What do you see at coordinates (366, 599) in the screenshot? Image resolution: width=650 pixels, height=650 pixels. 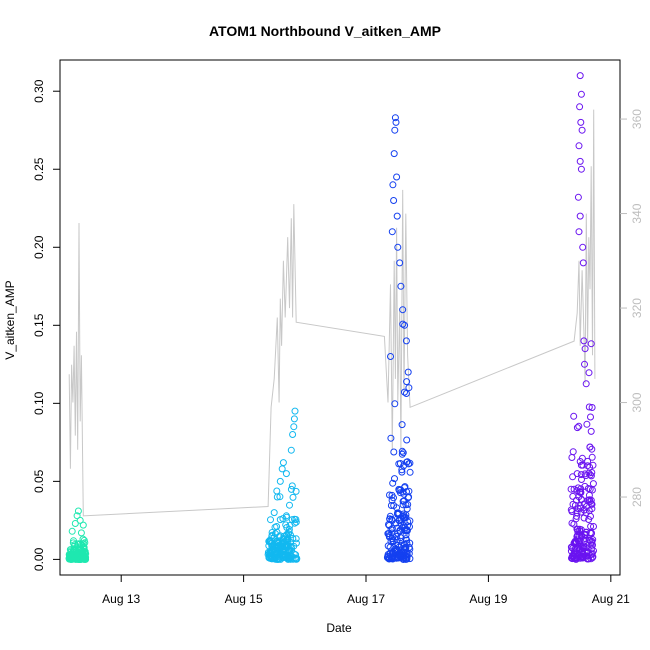 I see `x-tick-label: Aug 17` at bounding box center [366, 599].